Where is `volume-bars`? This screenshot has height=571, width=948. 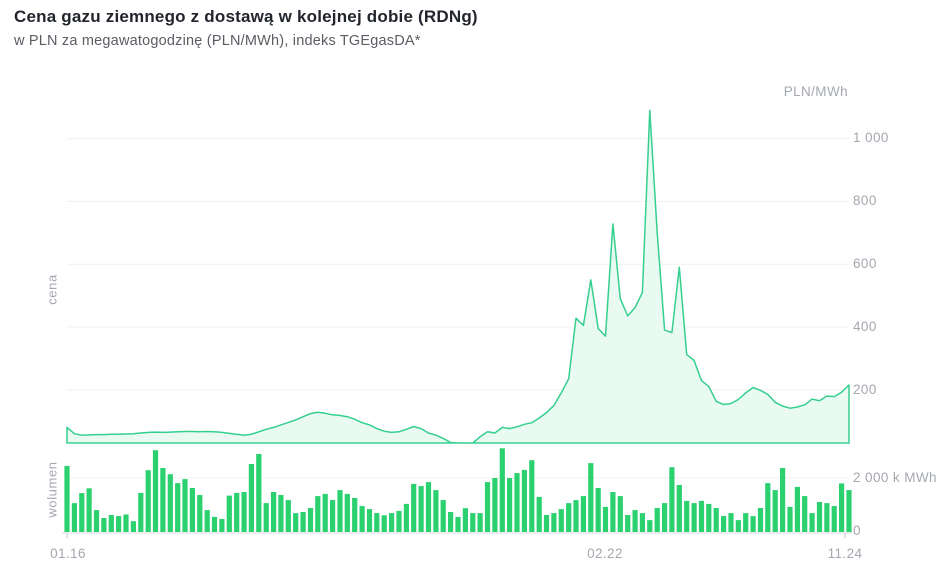 volume-bars is located at coordinates (458, 490).